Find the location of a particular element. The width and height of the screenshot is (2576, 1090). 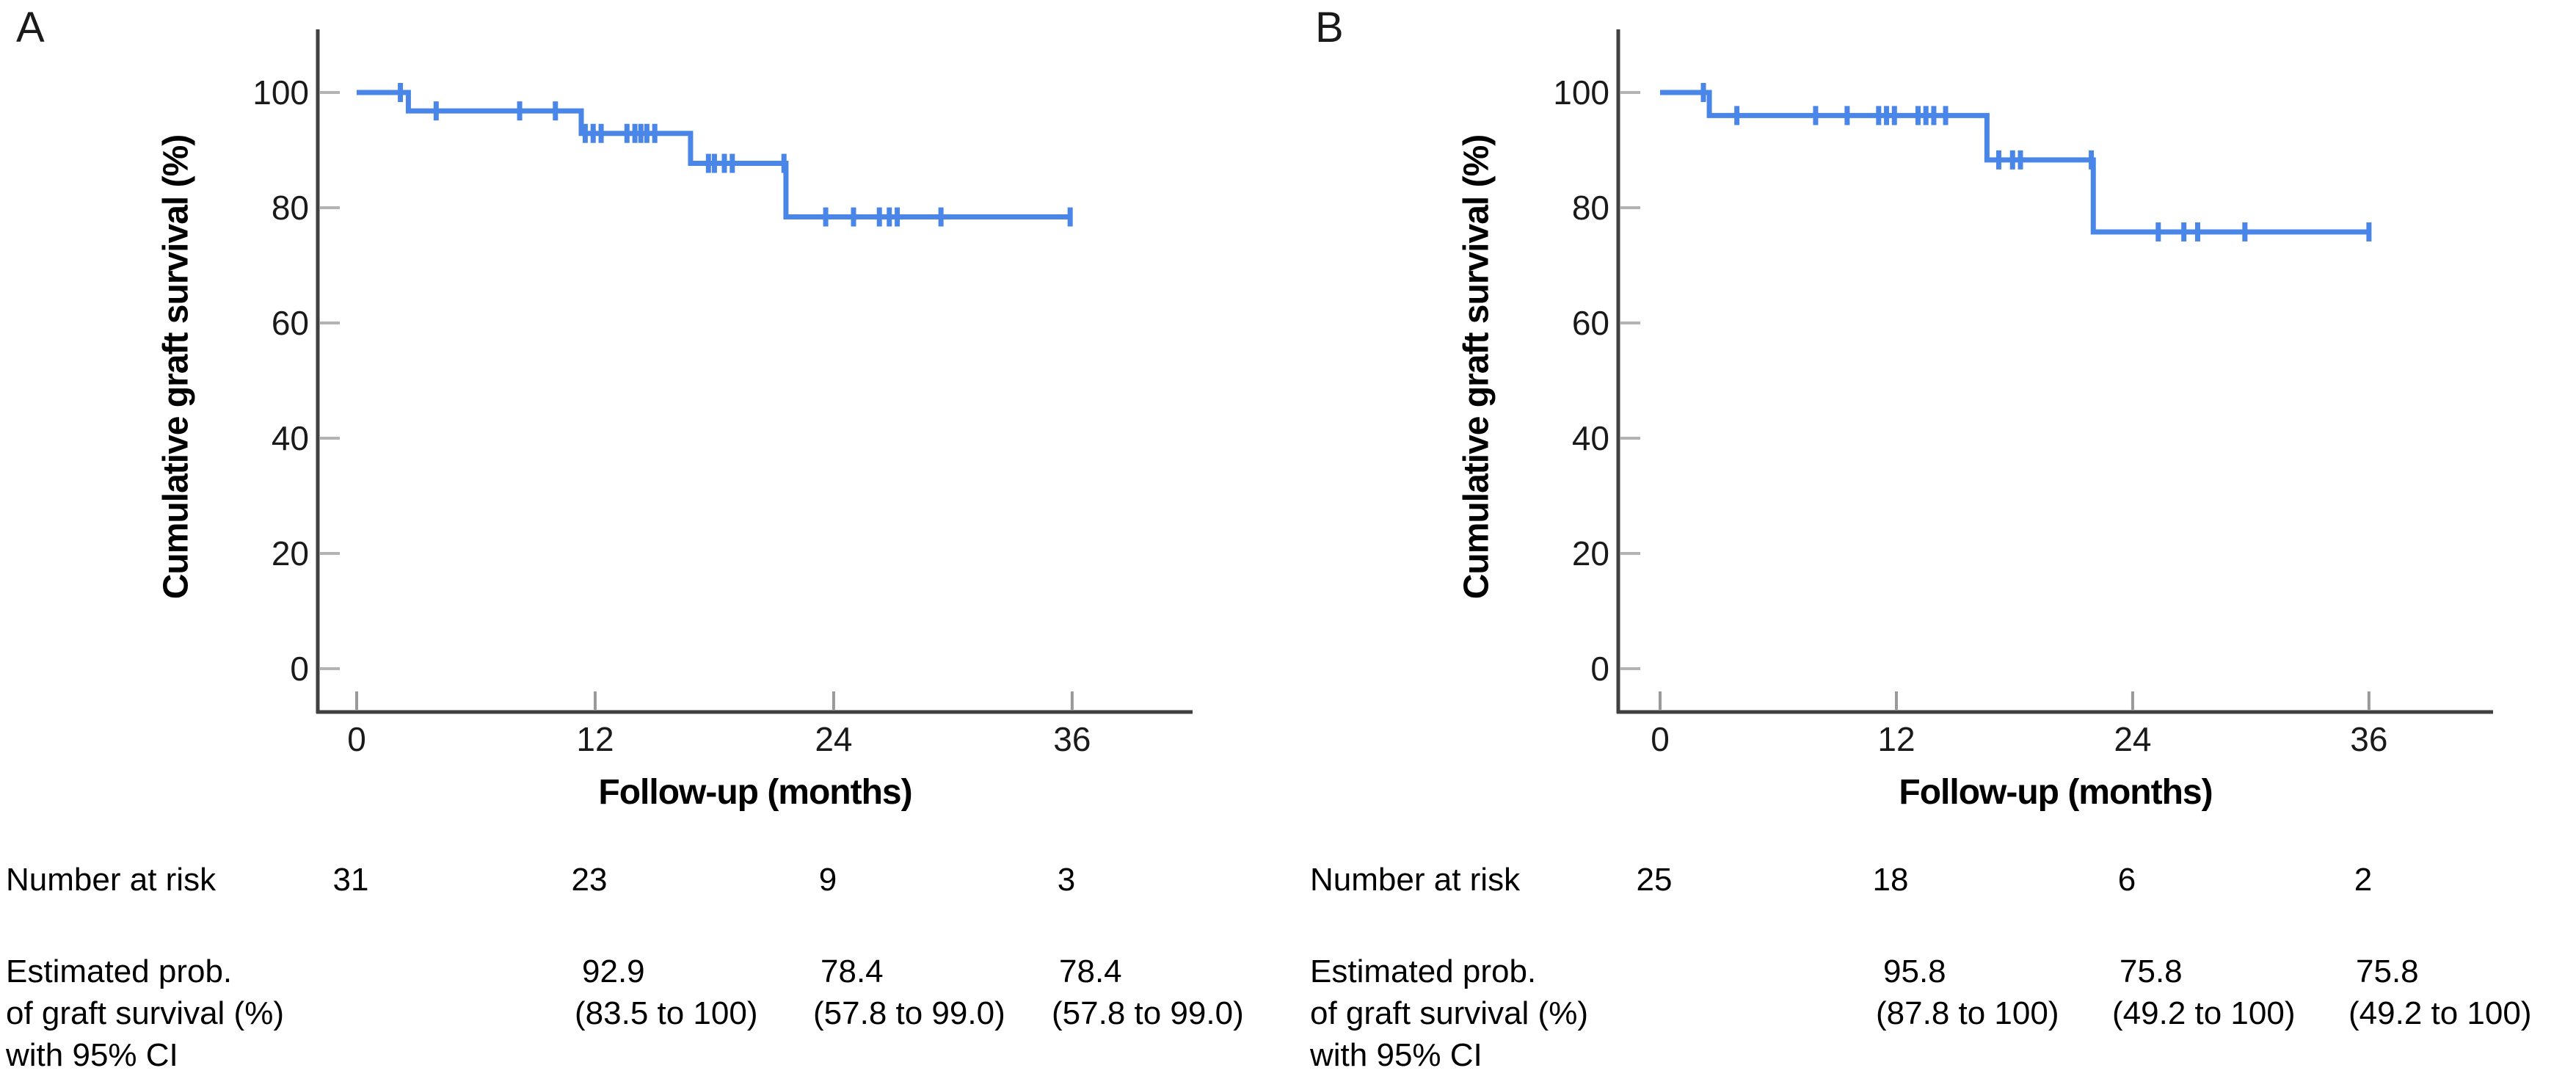

estimated-prob-column: 92.9 (83.5 to 100) is located at coordinates (666, 992).